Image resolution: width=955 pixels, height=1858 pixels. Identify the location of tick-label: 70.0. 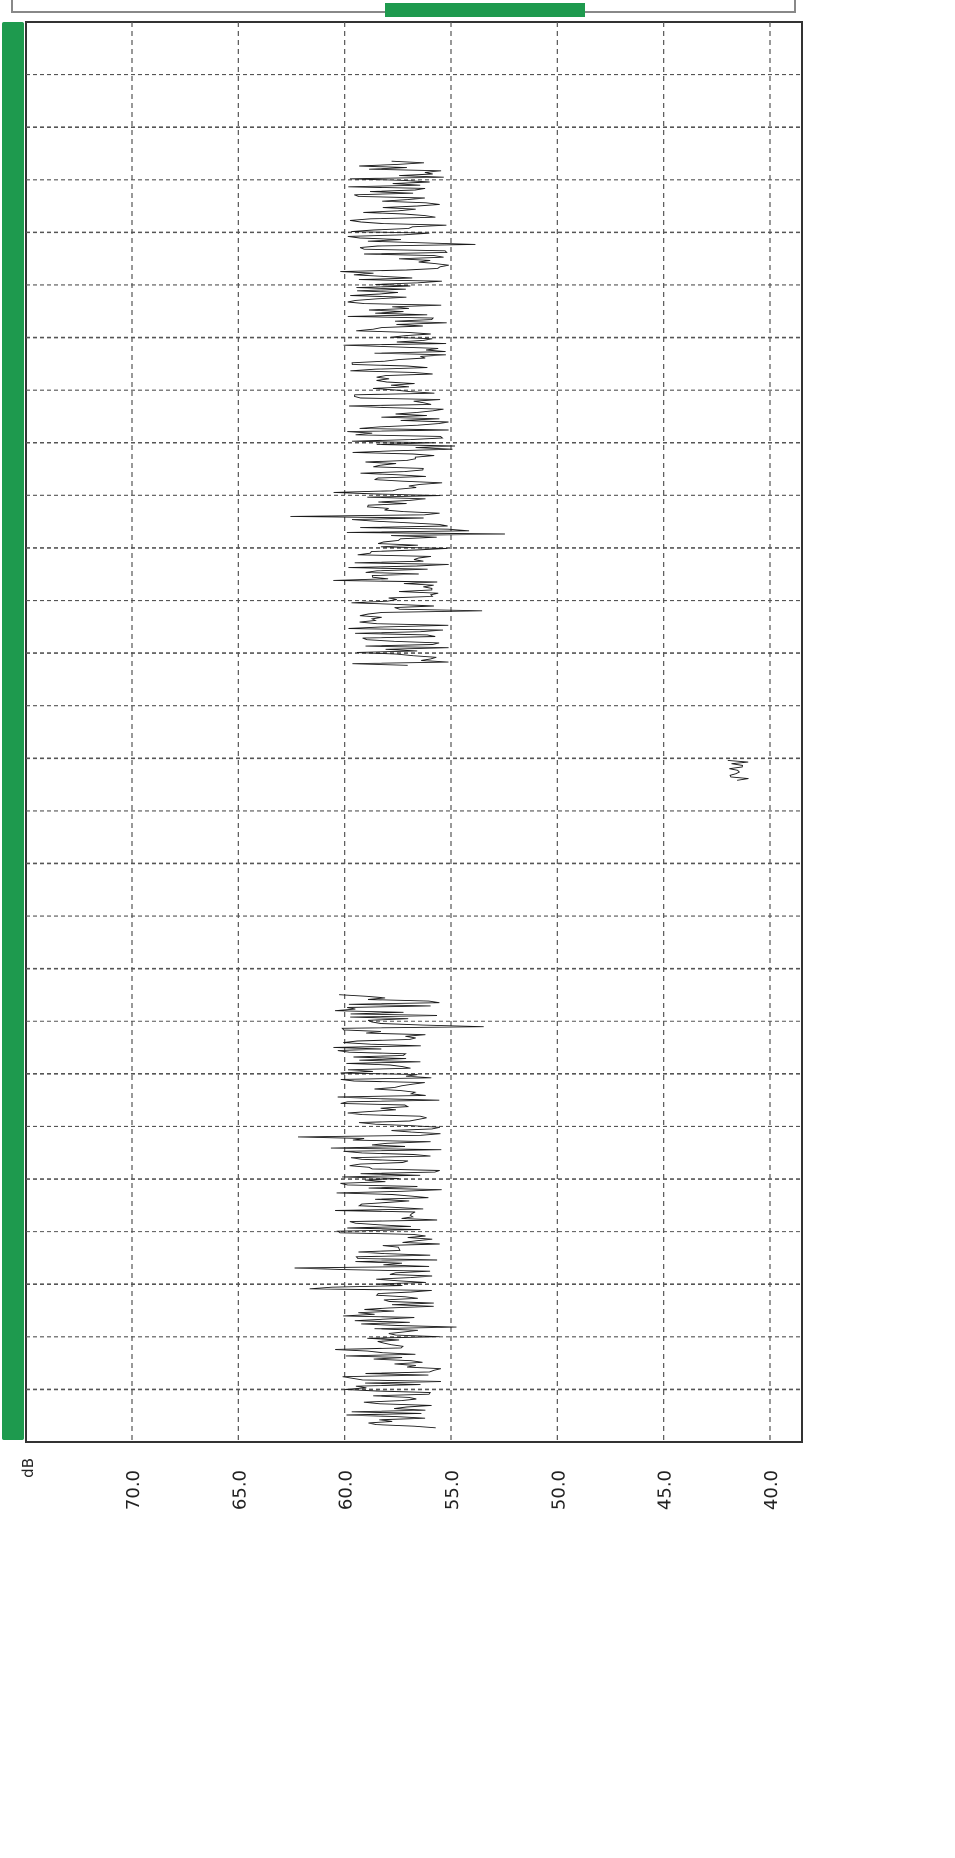
(133, 1490).